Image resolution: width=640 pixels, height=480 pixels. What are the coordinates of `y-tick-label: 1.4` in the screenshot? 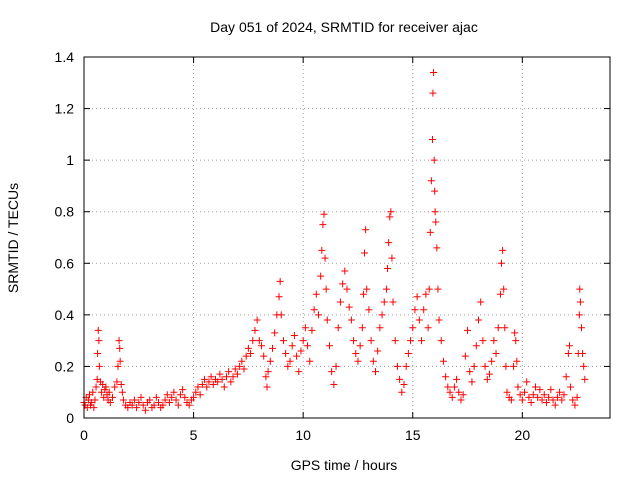 It's located at (65, 57).